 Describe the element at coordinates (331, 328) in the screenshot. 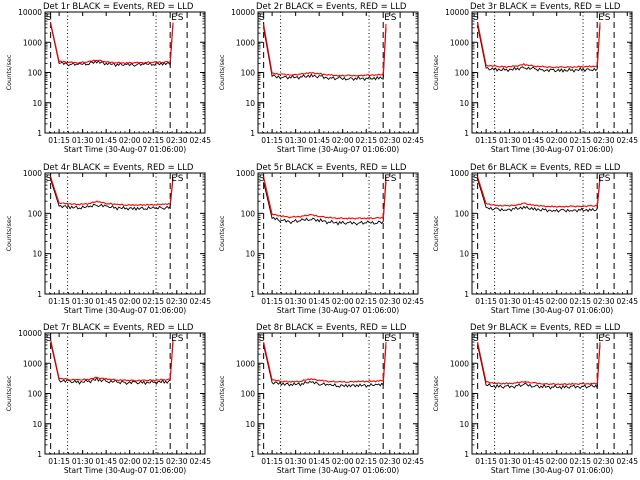

I see `panel-title: Det 8r BLACK = Events, RED = LLD` at that location.